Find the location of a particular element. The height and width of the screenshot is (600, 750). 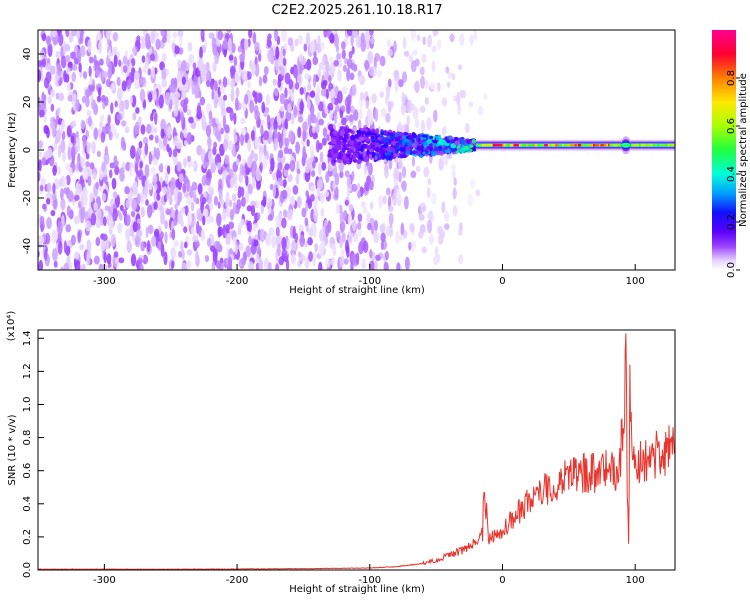

snr-xlabel: Height of straight line (km) is located at coordinates (357, 589).